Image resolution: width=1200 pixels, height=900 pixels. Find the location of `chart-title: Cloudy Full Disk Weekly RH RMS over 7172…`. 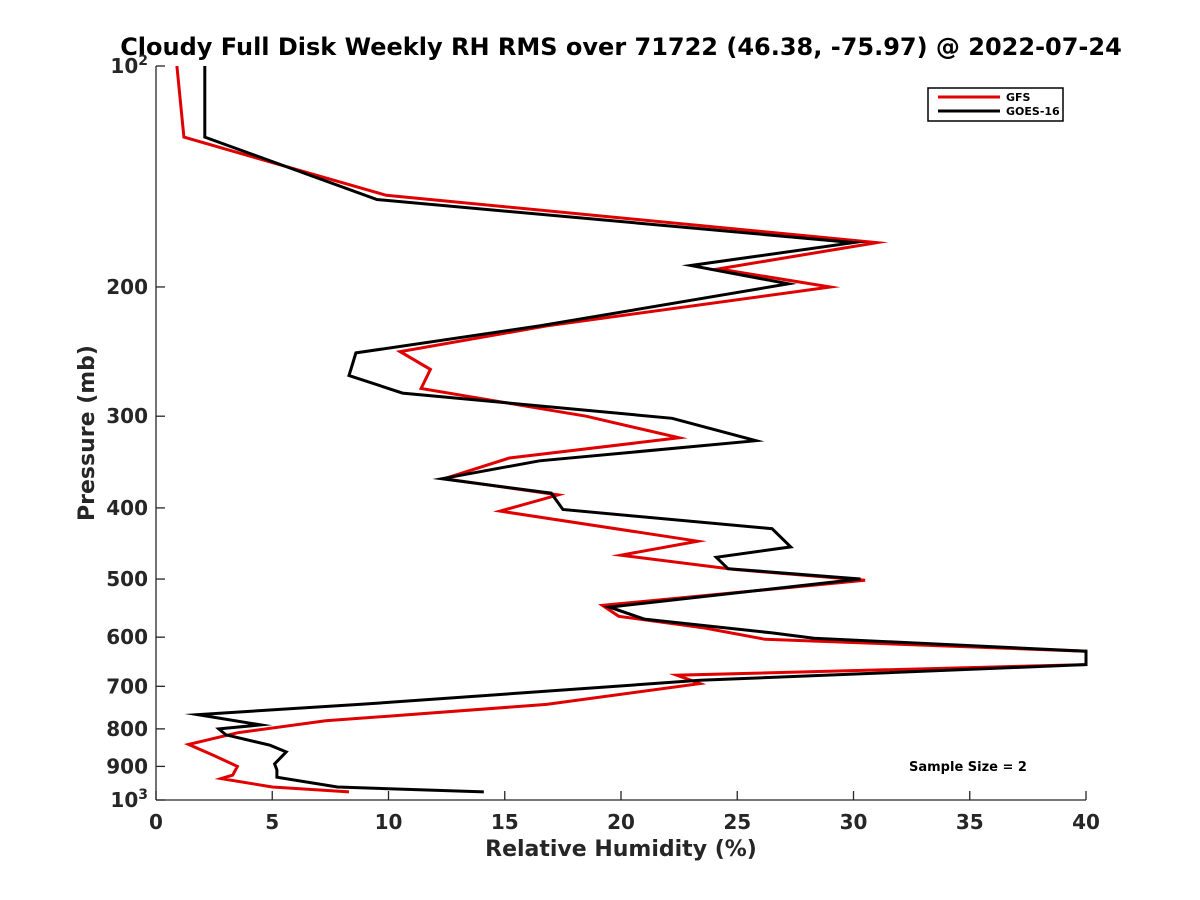

chart-title: Cloudy Full Disk Weekly RH RMS over 7172… is located at coordinates (621, 47).